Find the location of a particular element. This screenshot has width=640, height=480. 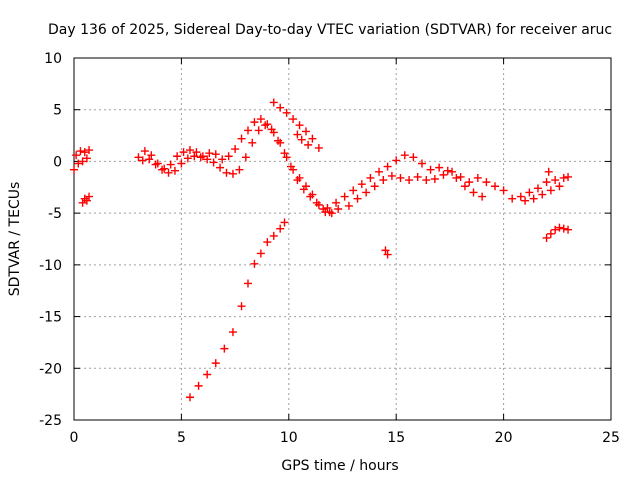

y-tick-label: 0 is located at coordinates (57, 162).